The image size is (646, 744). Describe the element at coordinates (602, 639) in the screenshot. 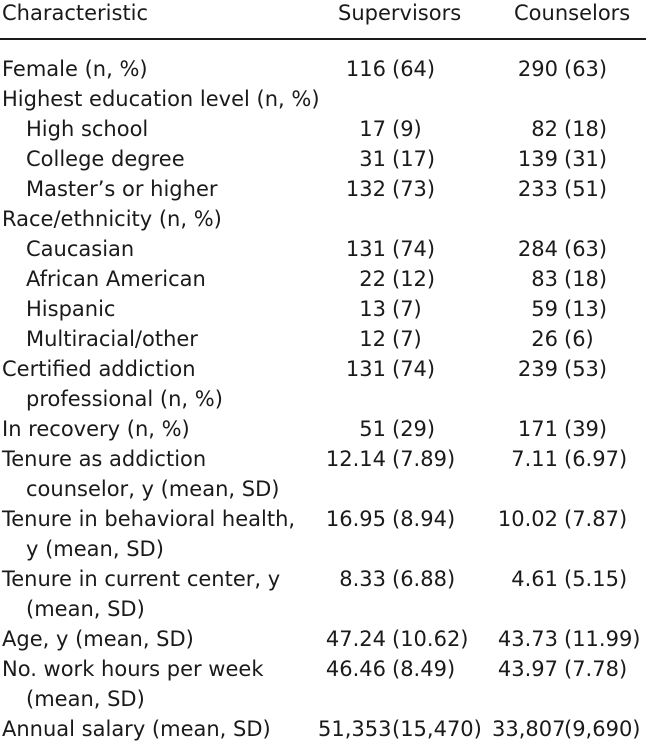

I see `value-paren: (11.99)` at that location.